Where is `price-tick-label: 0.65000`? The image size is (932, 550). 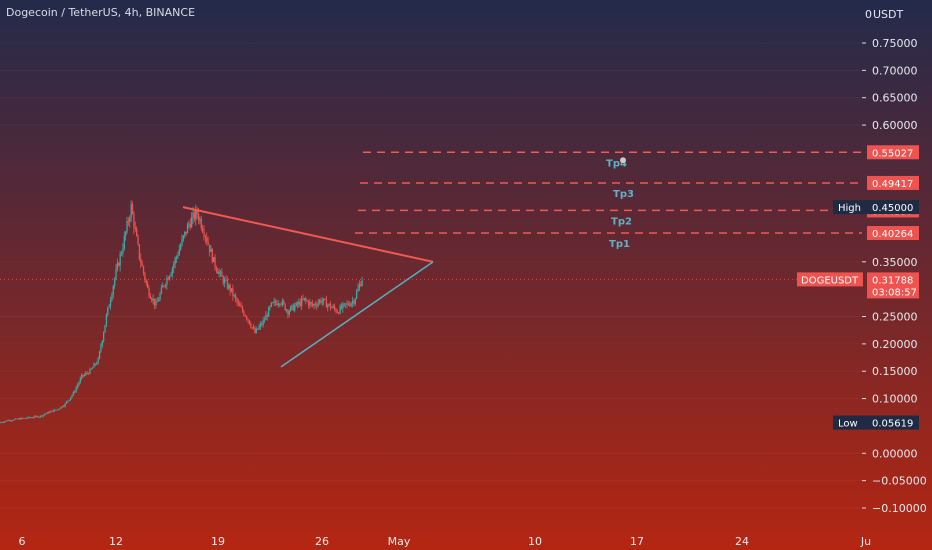 price-tick-label: 0.65000 is located at coordinates (895, 98).